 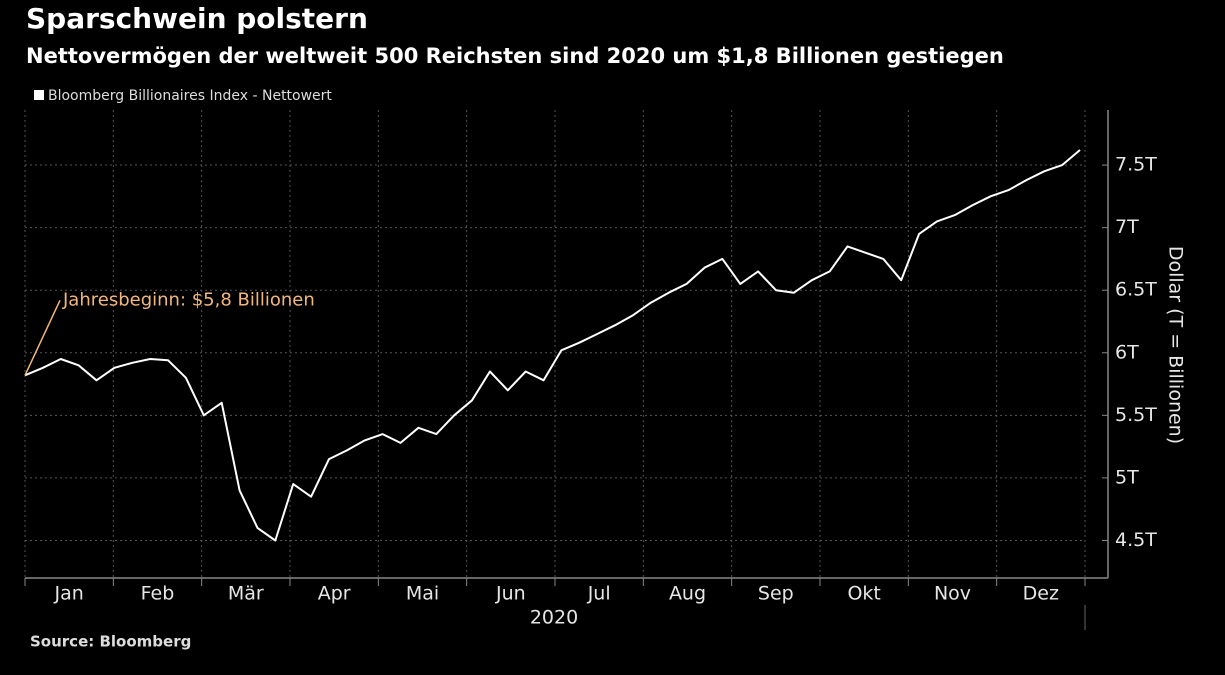 I want to click on y-tick-label: 6.5T, so click(x=1136, y=290).